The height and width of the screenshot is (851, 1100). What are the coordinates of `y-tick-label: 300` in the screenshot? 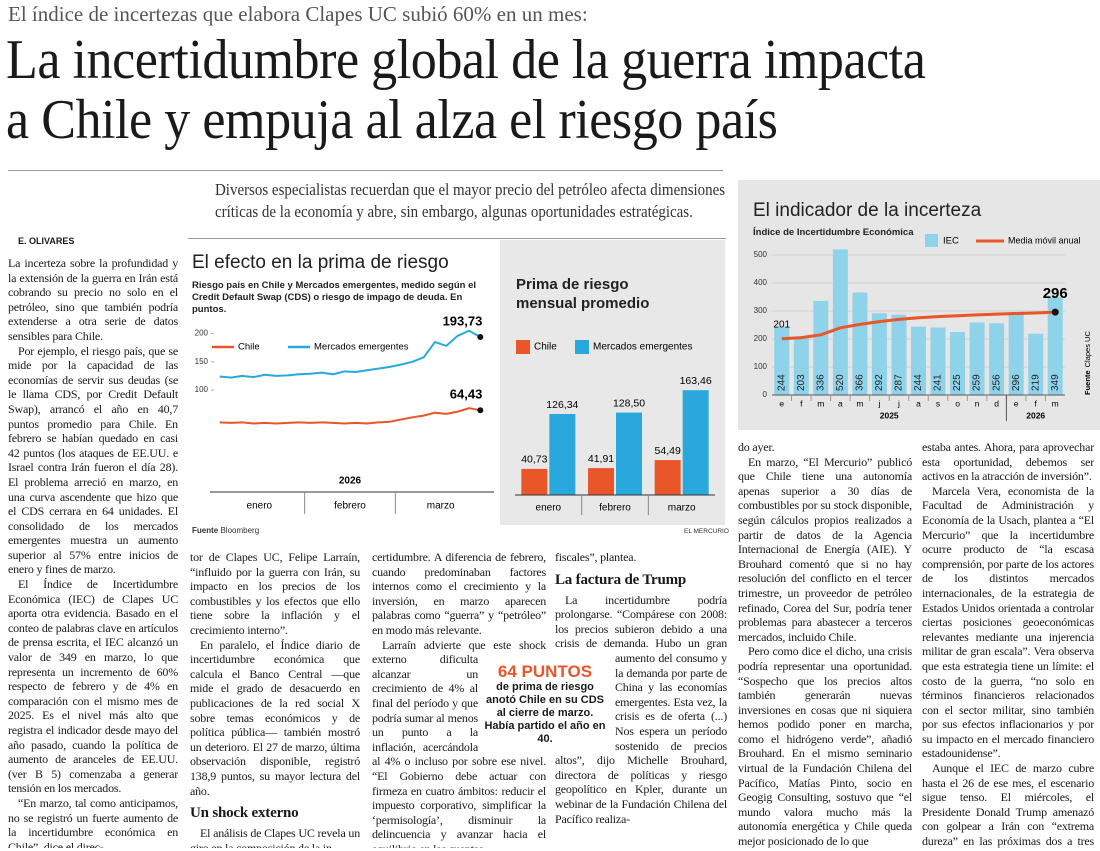 It's located at (761, 310).